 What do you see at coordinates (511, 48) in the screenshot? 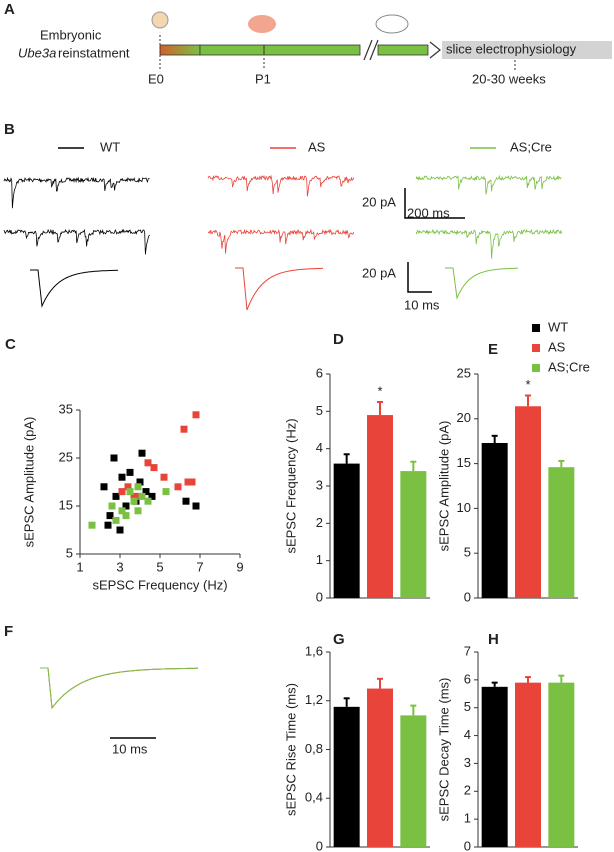
I see `label: slice electrophysiology` at bounding box center [511, 48].